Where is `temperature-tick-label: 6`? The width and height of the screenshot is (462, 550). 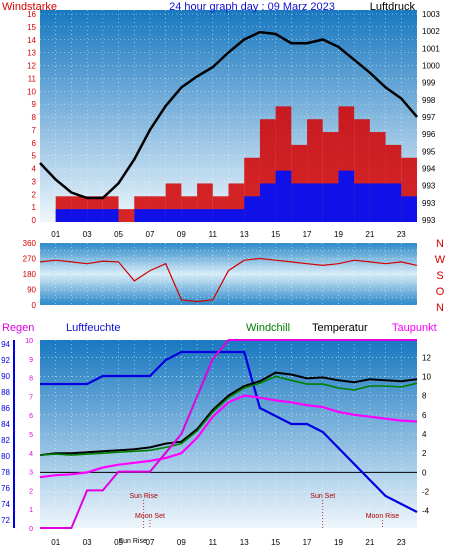
temperature-tick-label: 6 is located at coordinates (424, 415).